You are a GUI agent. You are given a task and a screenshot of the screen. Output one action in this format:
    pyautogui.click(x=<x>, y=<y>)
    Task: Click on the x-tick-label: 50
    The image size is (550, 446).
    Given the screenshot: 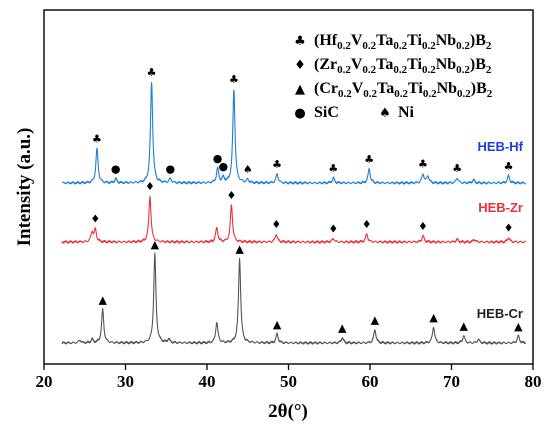 What is the action you would take?
    pyautogui.click(x=288, y=381)
    